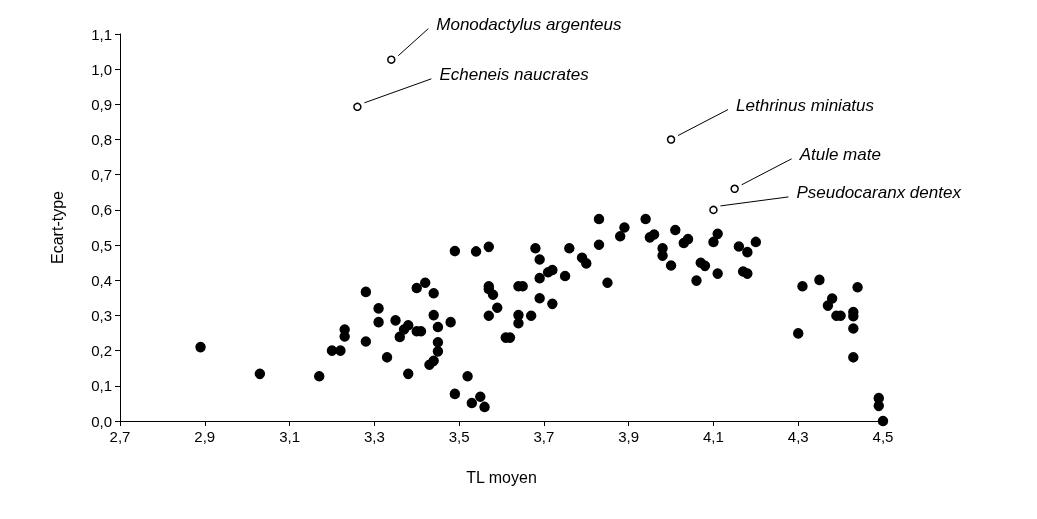 The height and width of the screenshot is (519, 1037). I want to click on x-tick-label: 4,1, so click(713, 436).